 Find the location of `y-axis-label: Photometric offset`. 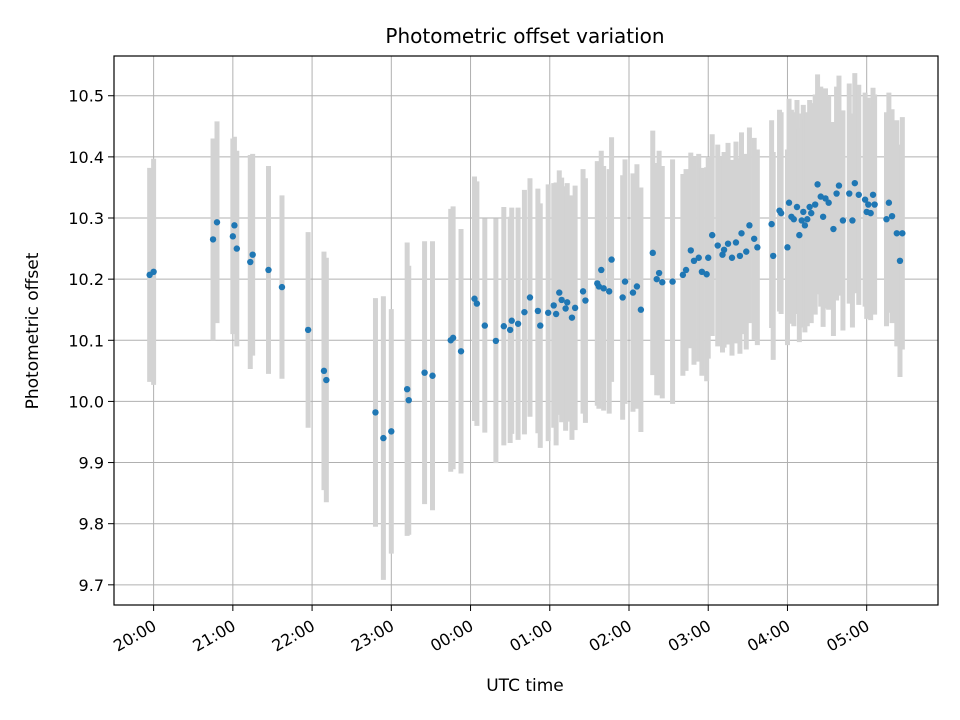

y-axis-label: Photometric offset is located at coordinates (33, 330).